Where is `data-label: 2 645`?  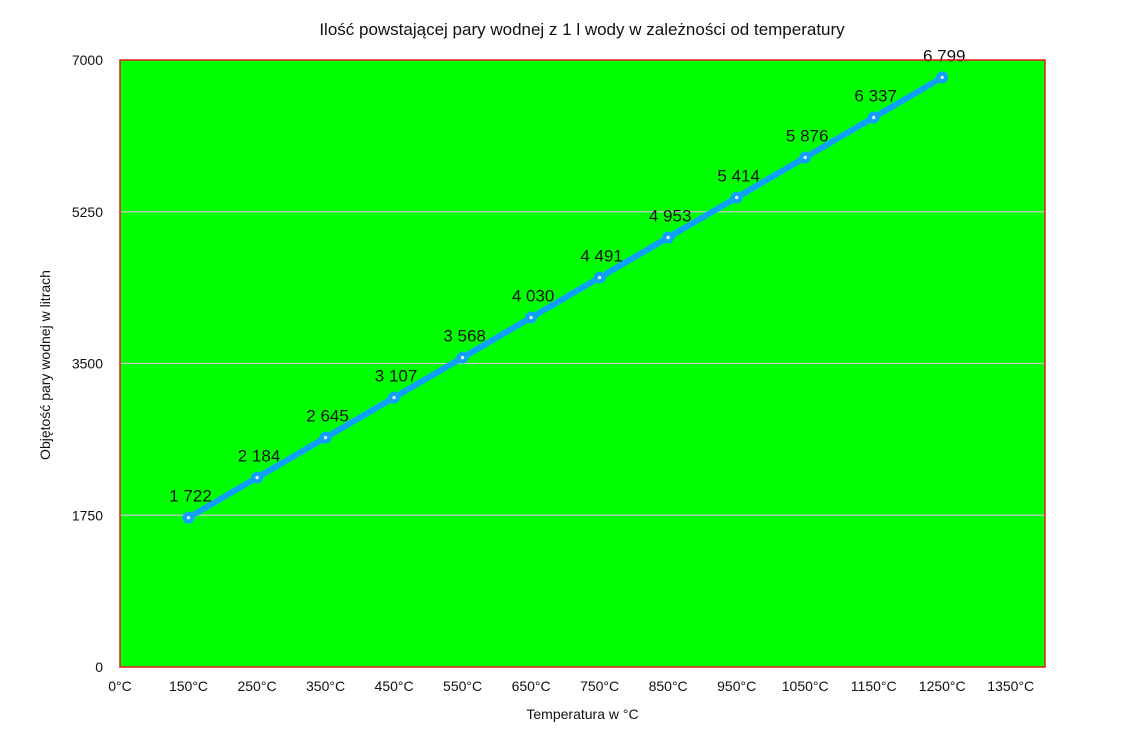
data-label: 2 645 is located at coordinates (327, 416).